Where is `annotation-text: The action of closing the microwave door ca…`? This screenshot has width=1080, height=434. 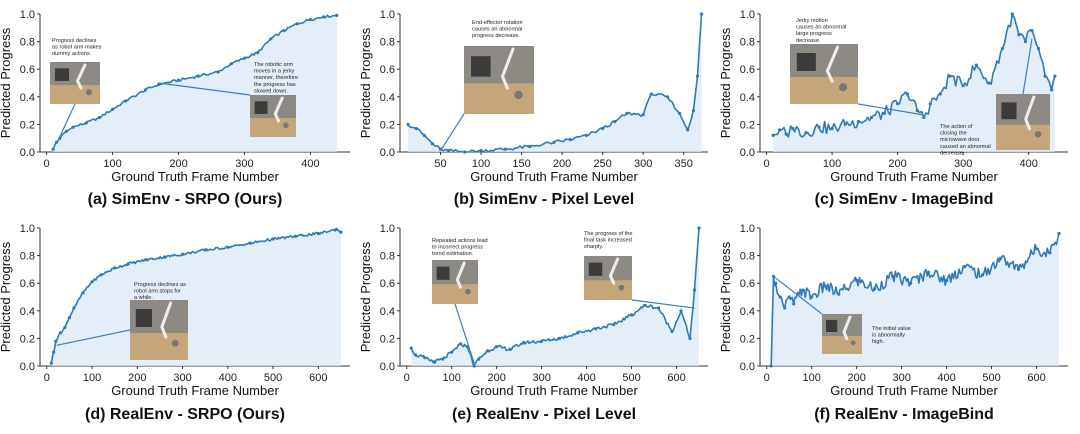
annotation-text: The action of closing the microwave door ca… is located at coordinates (965, 140).